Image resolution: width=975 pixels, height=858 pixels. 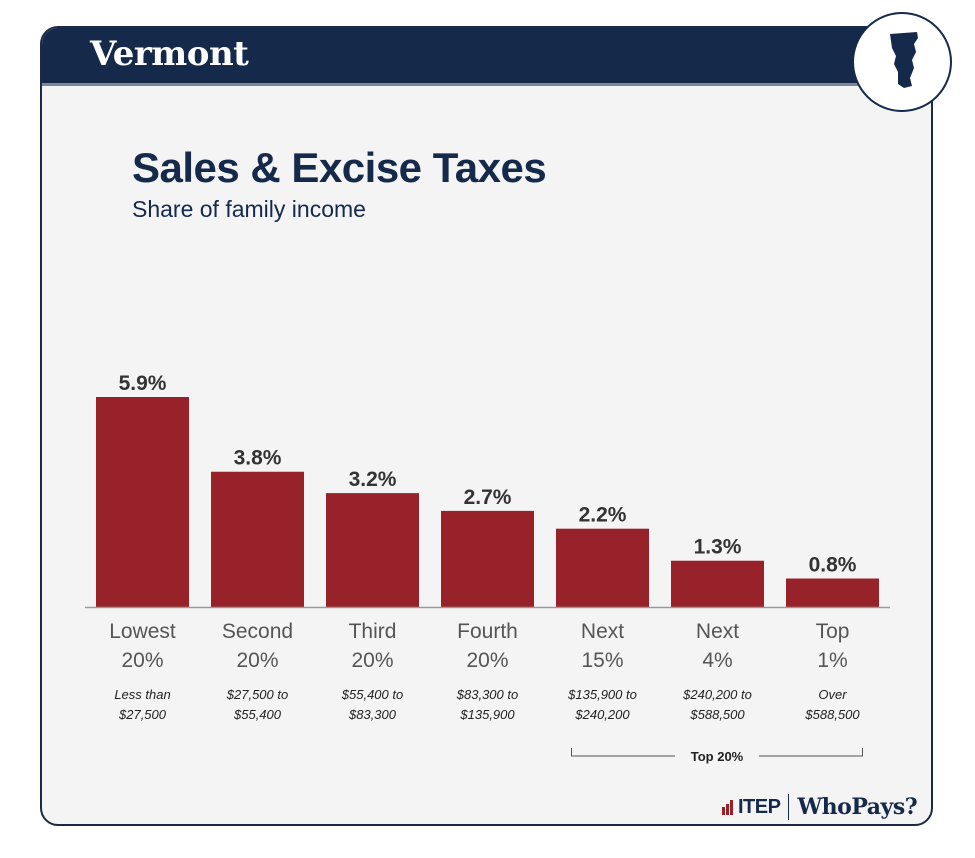 I want to click on header-bar: Vermont, so click(x=486, y=57).